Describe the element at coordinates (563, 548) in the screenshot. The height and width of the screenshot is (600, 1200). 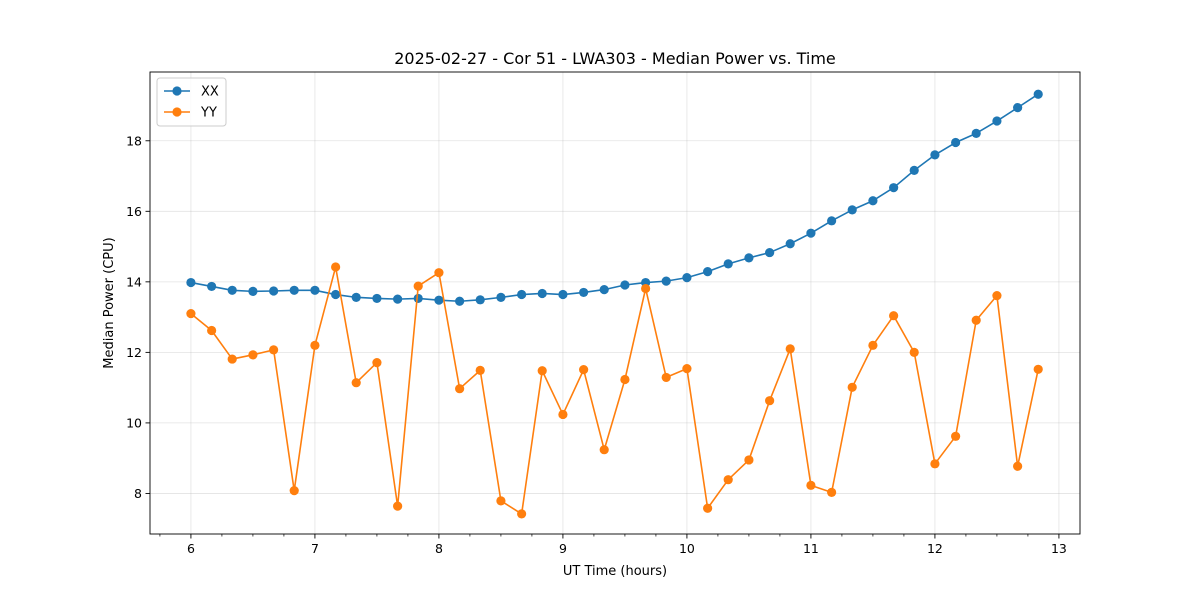
I see `x-tick-label: 9` at that location.